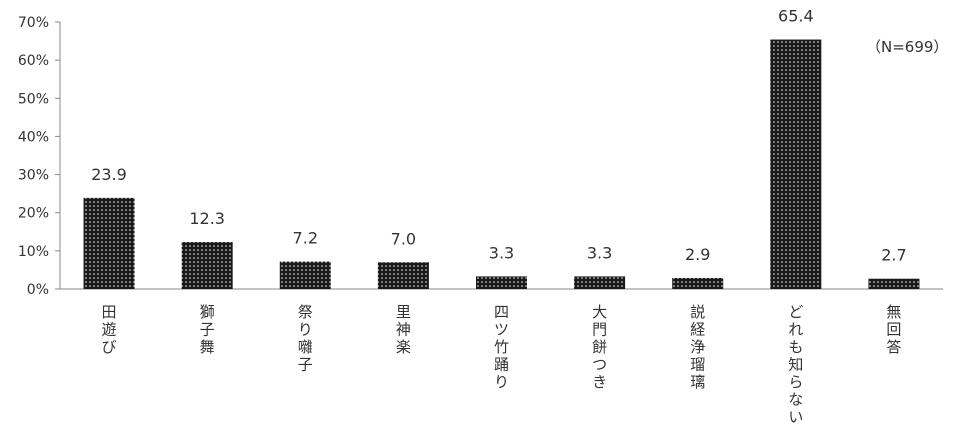 The width and height of the screenshot is (965, 430). Describe the element at coordinates (697, 347) in the screenshot. I see `category-label: 説経浄瑠璃` at that location.